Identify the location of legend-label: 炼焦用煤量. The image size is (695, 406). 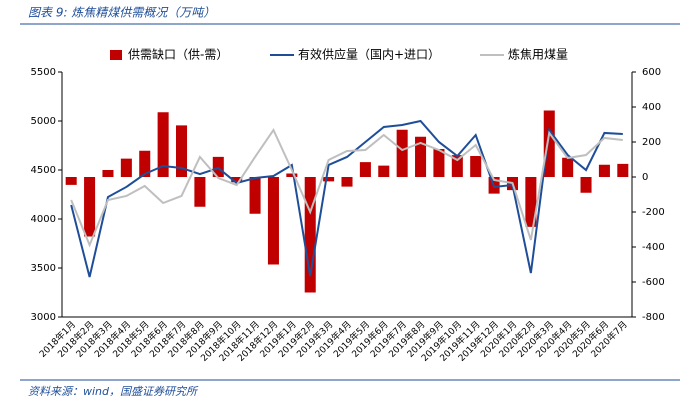
(538, 54).